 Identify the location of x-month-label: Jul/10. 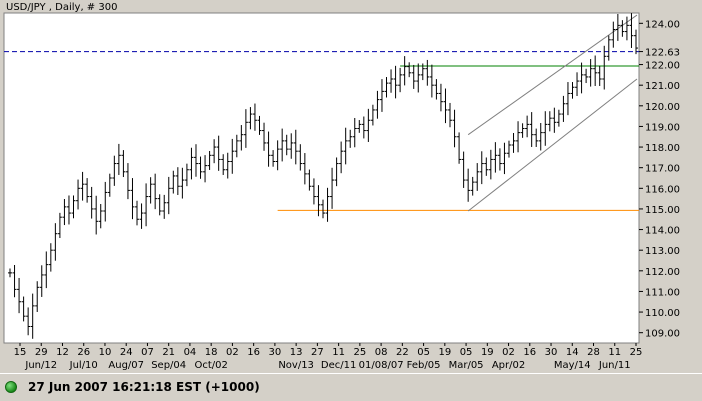
(83, 365).